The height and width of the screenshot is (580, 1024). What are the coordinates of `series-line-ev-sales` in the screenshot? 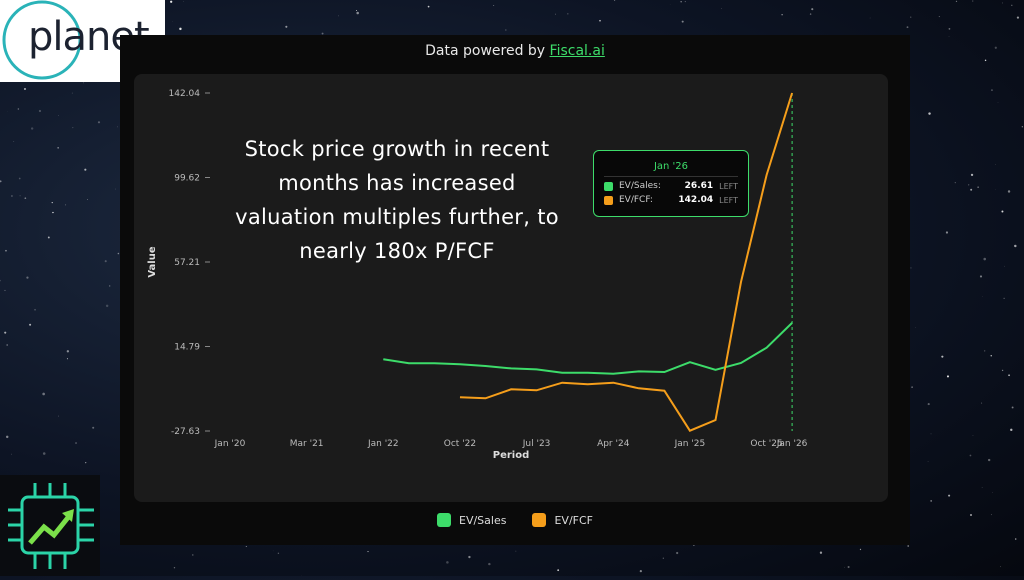 It's located at (587, 348).